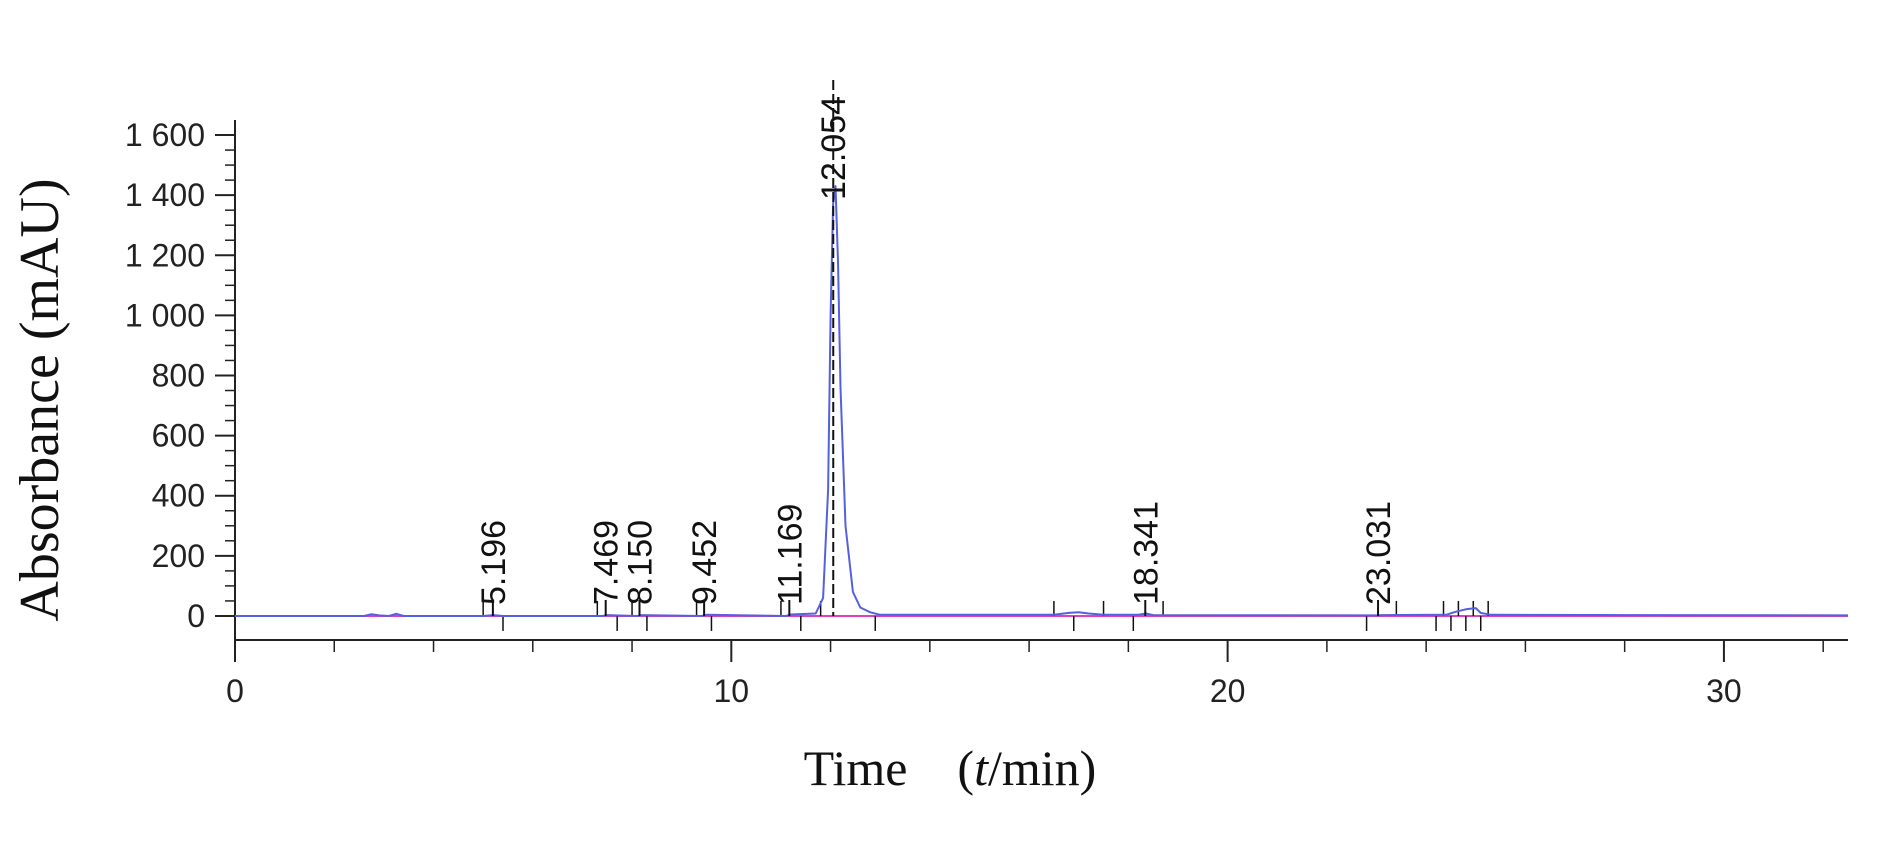 This screenshot has height=842, width=1890. Describe the element at coordinates (235, 691) in the screenshot. I see `x-tick-label: 0` at that location.